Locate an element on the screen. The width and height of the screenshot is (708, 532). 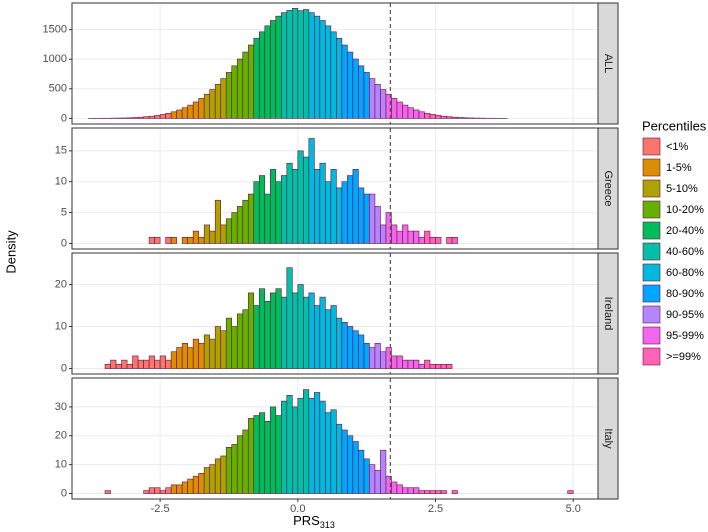
y-tick-label: 0 is located at coordinates (64, 493).